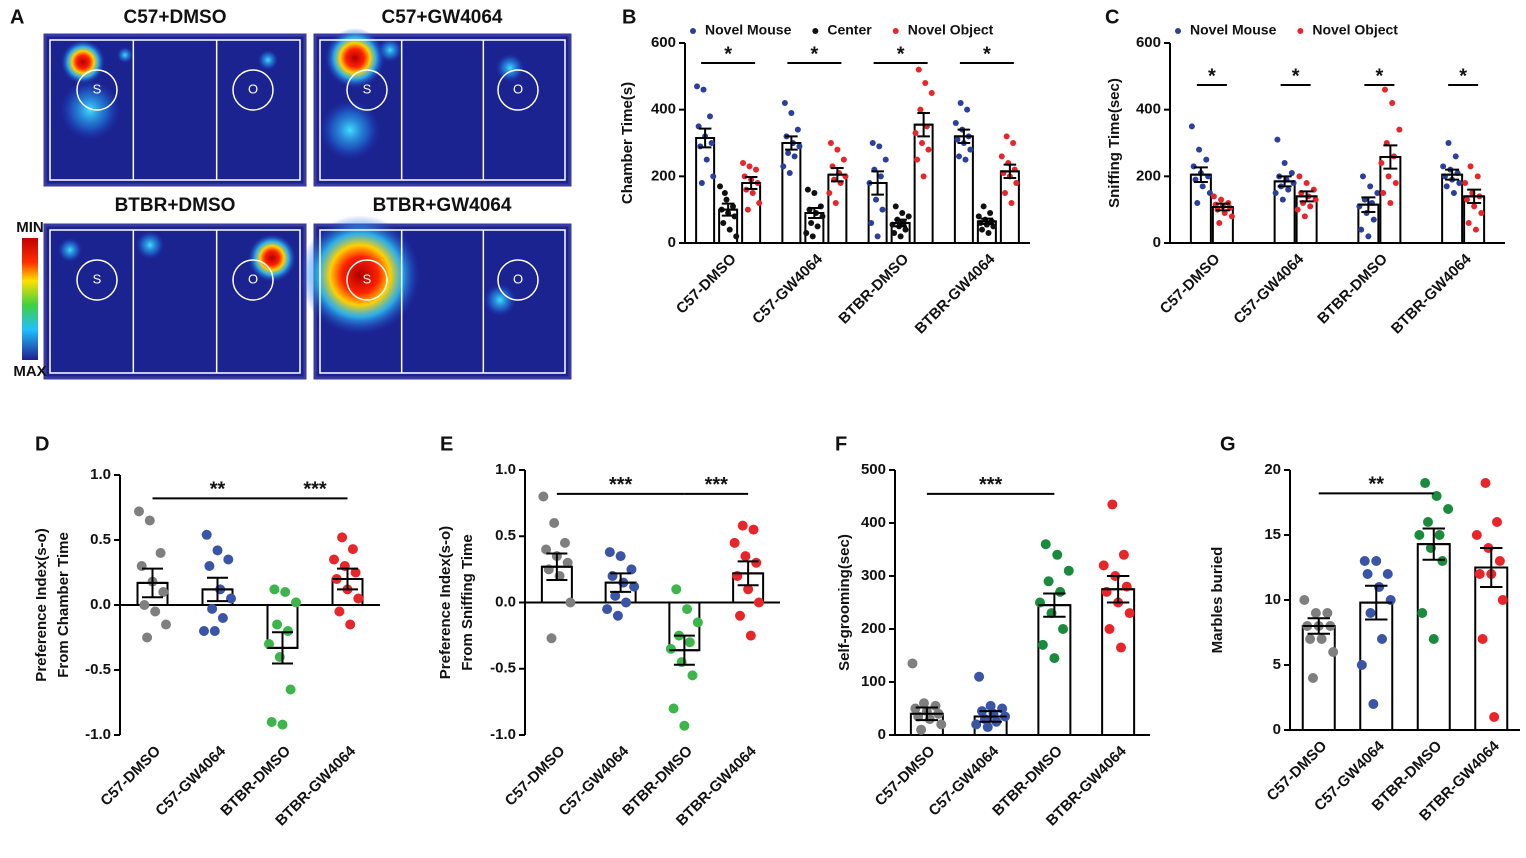 This screenshot has height=858, width=1526. What do you see at coordinates (130, 775) in the screenshot?
I see `x-tick-label: C57-DMSO` at bounding box center [130, 775].